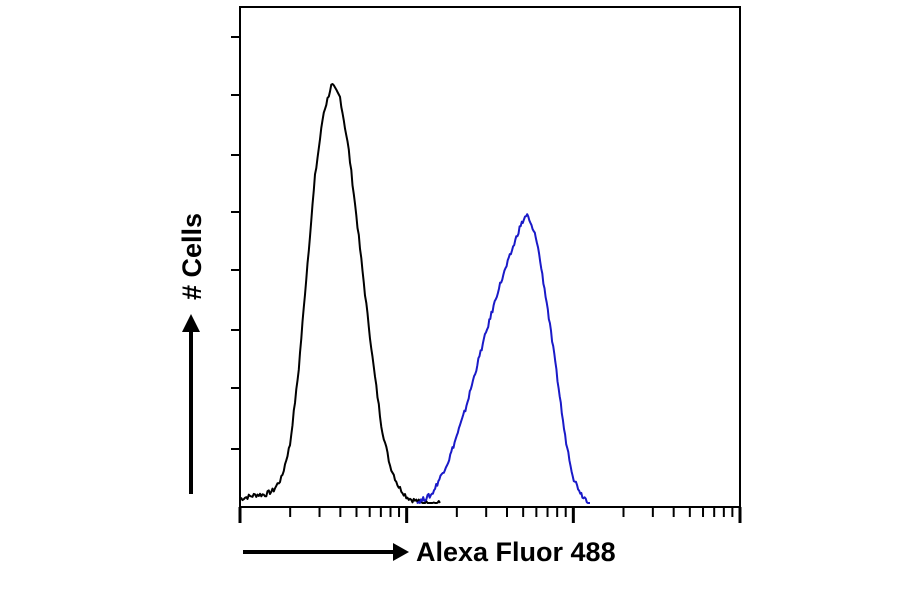  Describe the element at coordinates (235, 243) in the screenshot. I see `y-axis-ticks` at that location.